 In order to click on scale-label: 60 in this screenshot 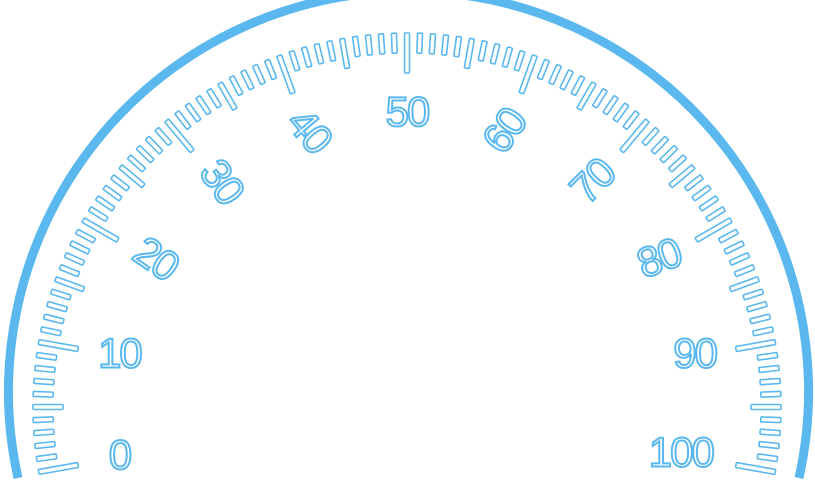, I will do `click(504, 130)`.